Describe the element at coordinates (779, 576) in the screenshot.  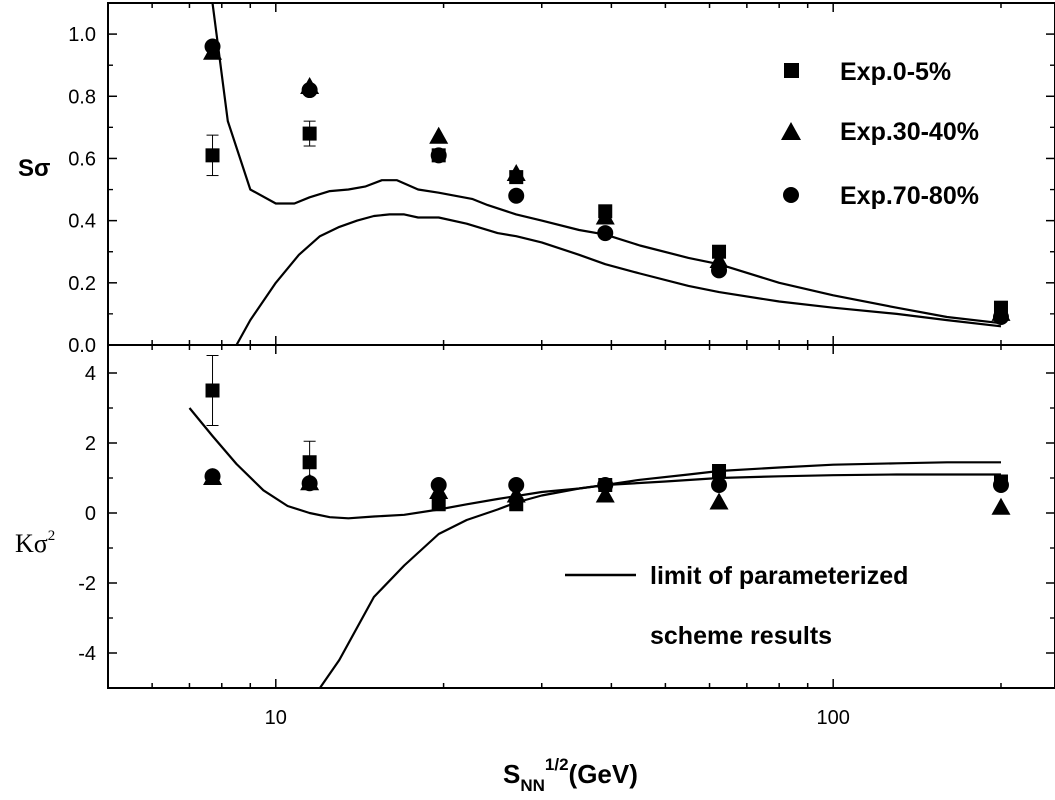
I see `annotation-line-1: limit of parameterized` at that location.